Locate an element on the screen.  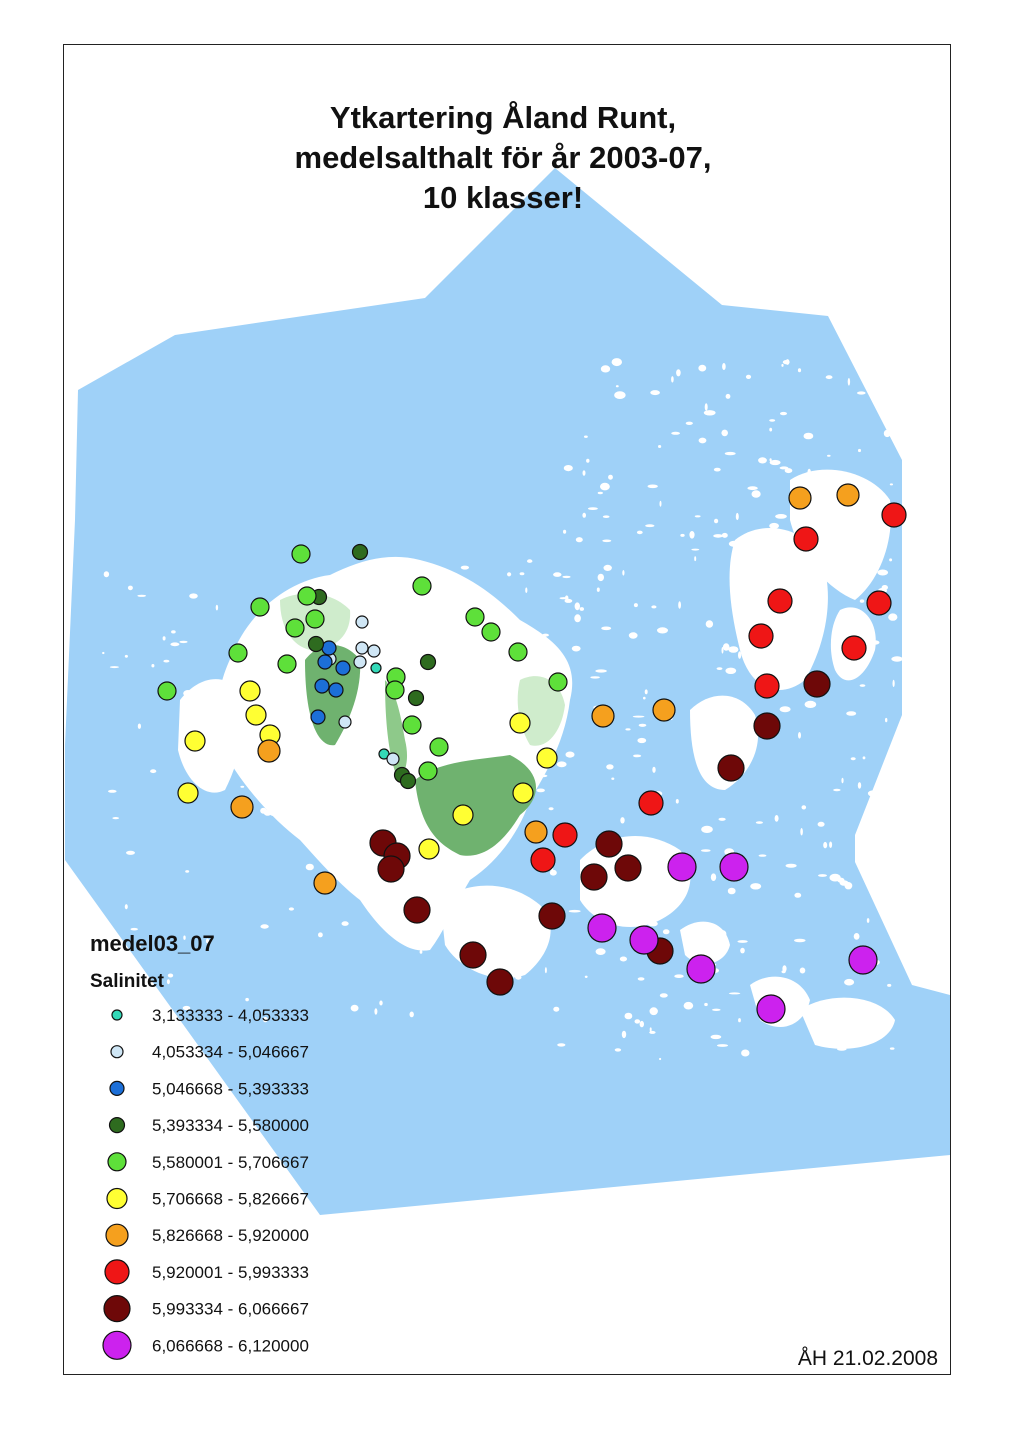
legend-field-name: Salinitet is located at coordinates (127, 981).